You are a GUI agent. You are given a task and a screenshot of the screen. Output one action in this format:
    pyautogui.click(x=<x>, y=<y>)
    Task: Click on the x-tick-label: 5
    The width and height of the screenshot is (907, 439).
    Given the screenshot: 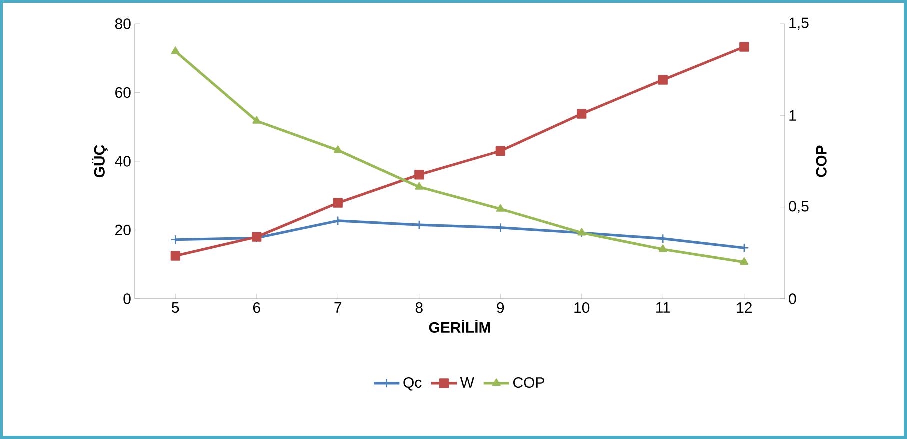 What is the action you would take?
    pyautogui.click(x=176, y=307)
    